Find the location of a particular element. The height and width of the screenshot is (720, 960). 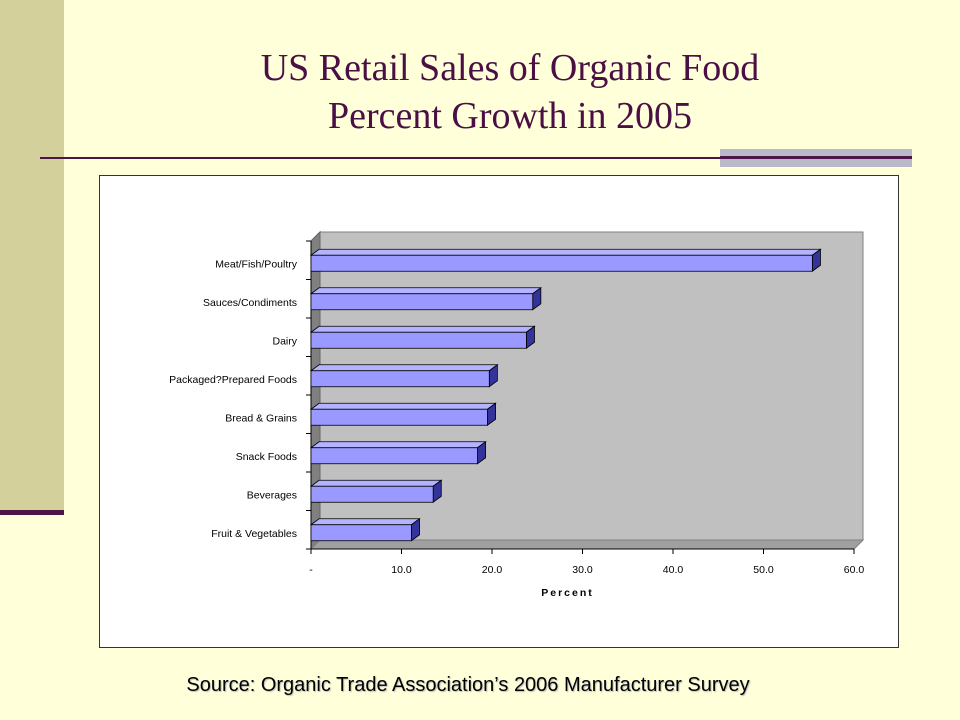

title-rule is located at coordinates (476, 158).